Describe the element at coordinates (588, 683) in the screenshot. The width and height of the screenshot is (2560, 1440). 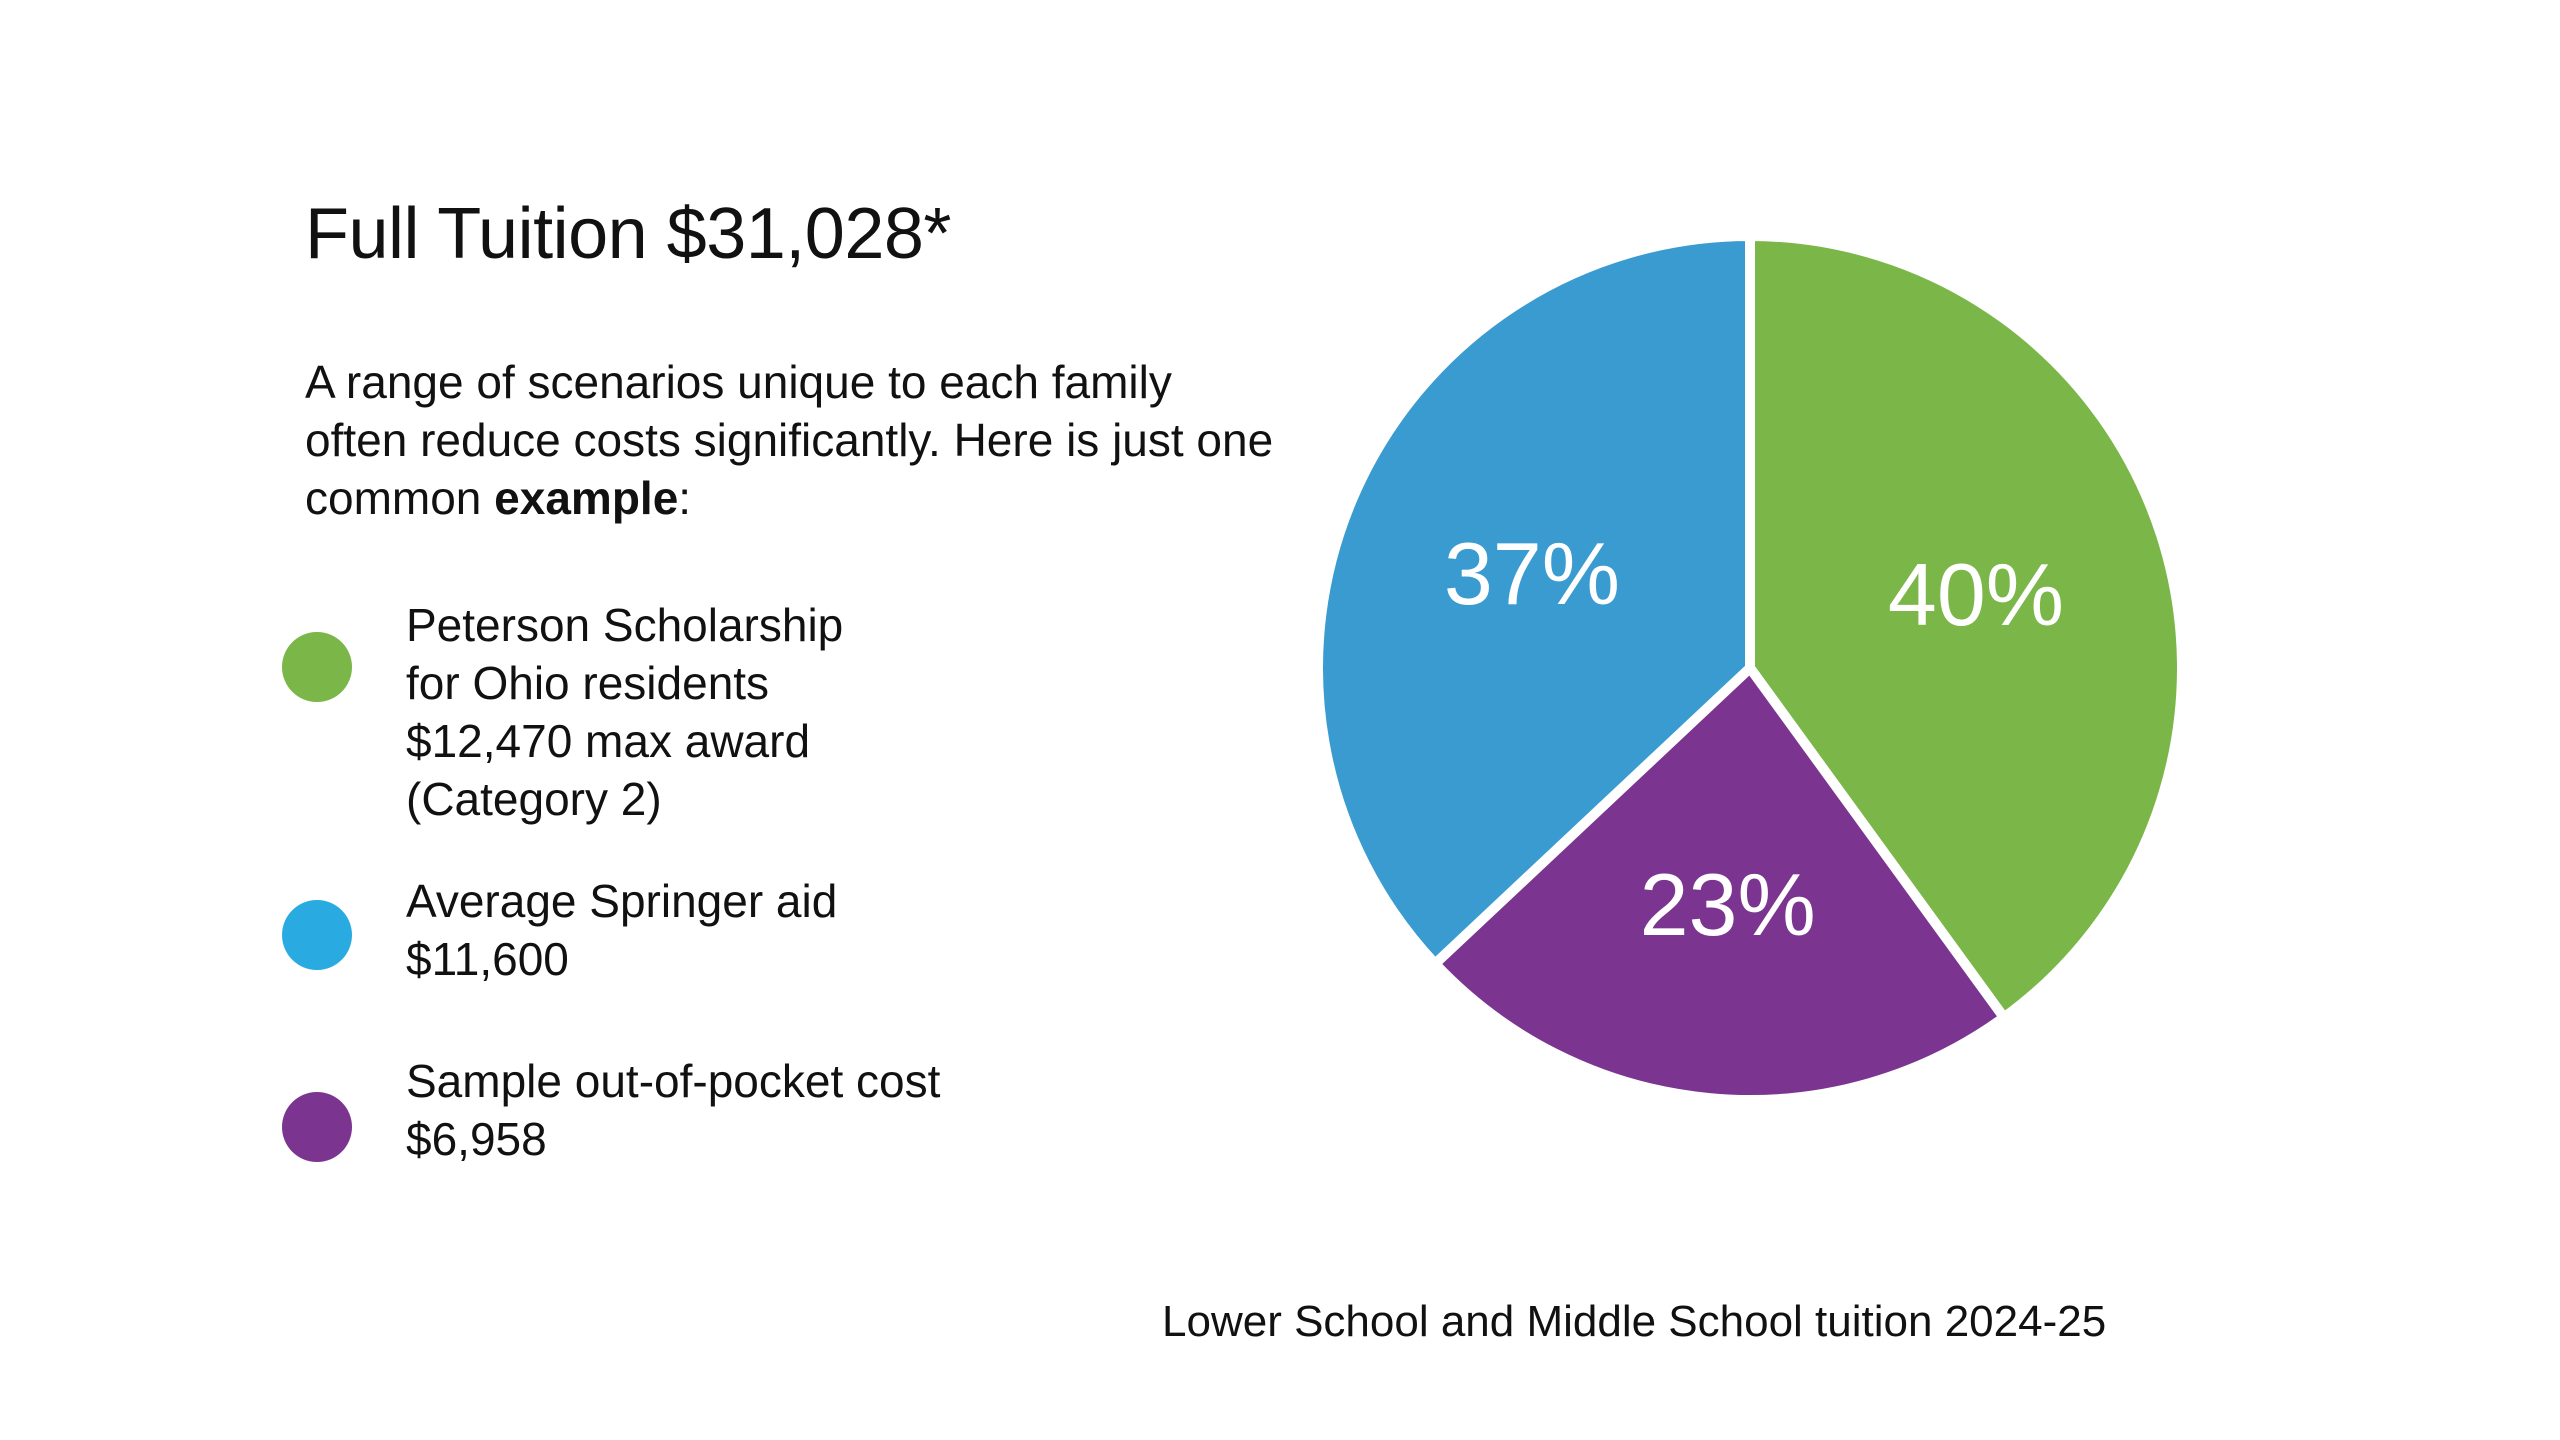
I see `legend-line: for Ohio residents` at that location.